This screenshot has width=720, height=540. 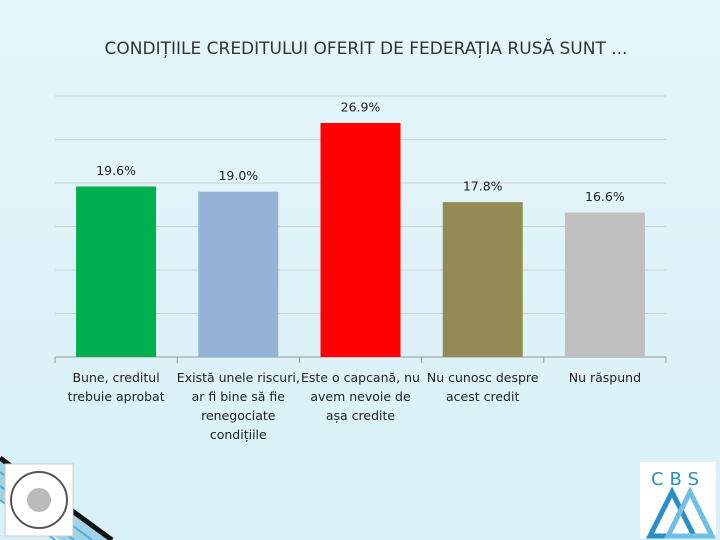 I want to click on value-label: 19.6%, so click(x=116, y=170).